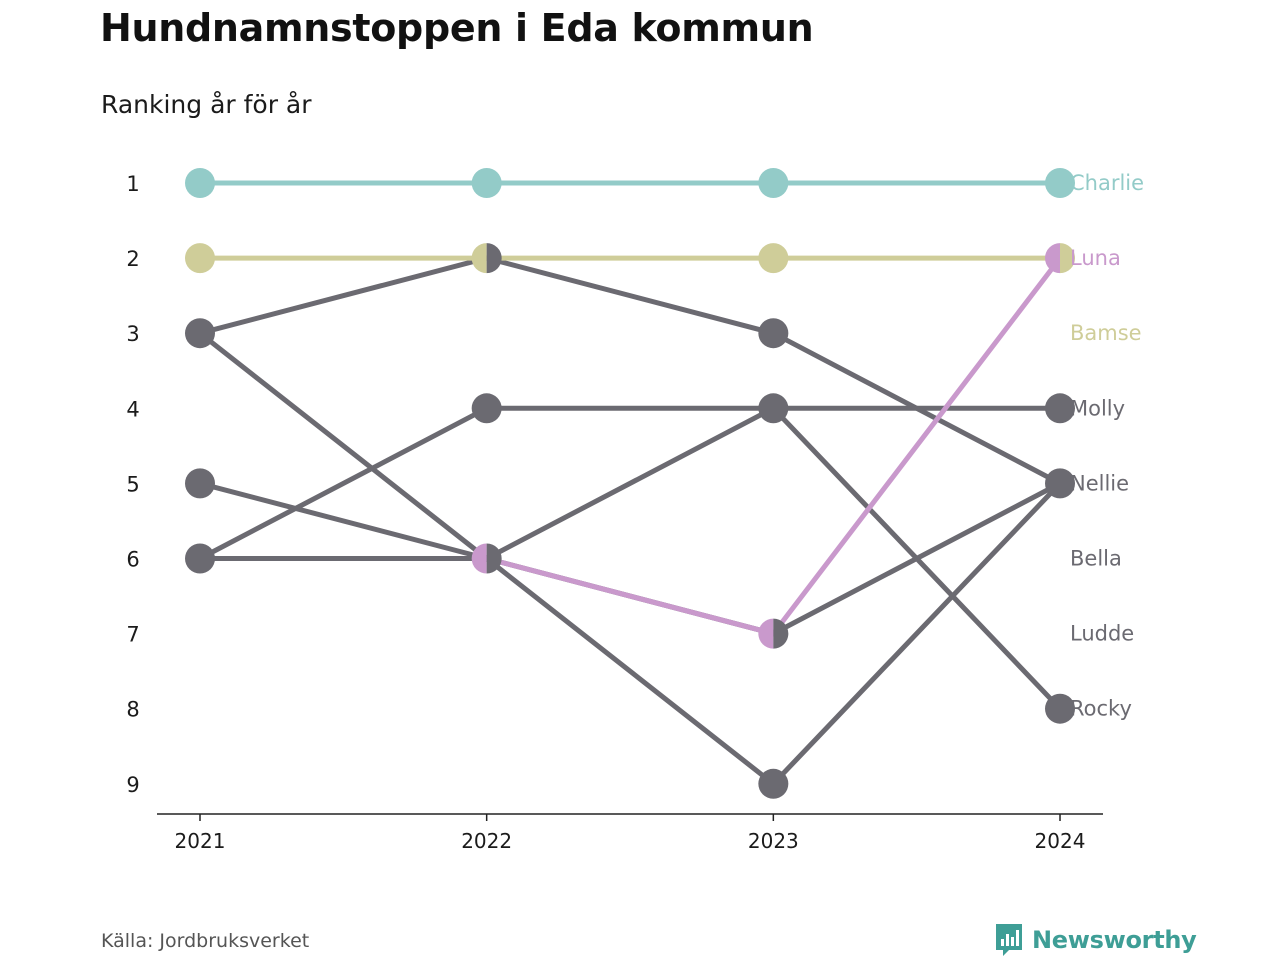 This screenshot has width=1280, height=960. What do you see at coordinates (132, 259) in the screenshot?
I see `y-tick-label: 2` at bounding box center [132, 259].